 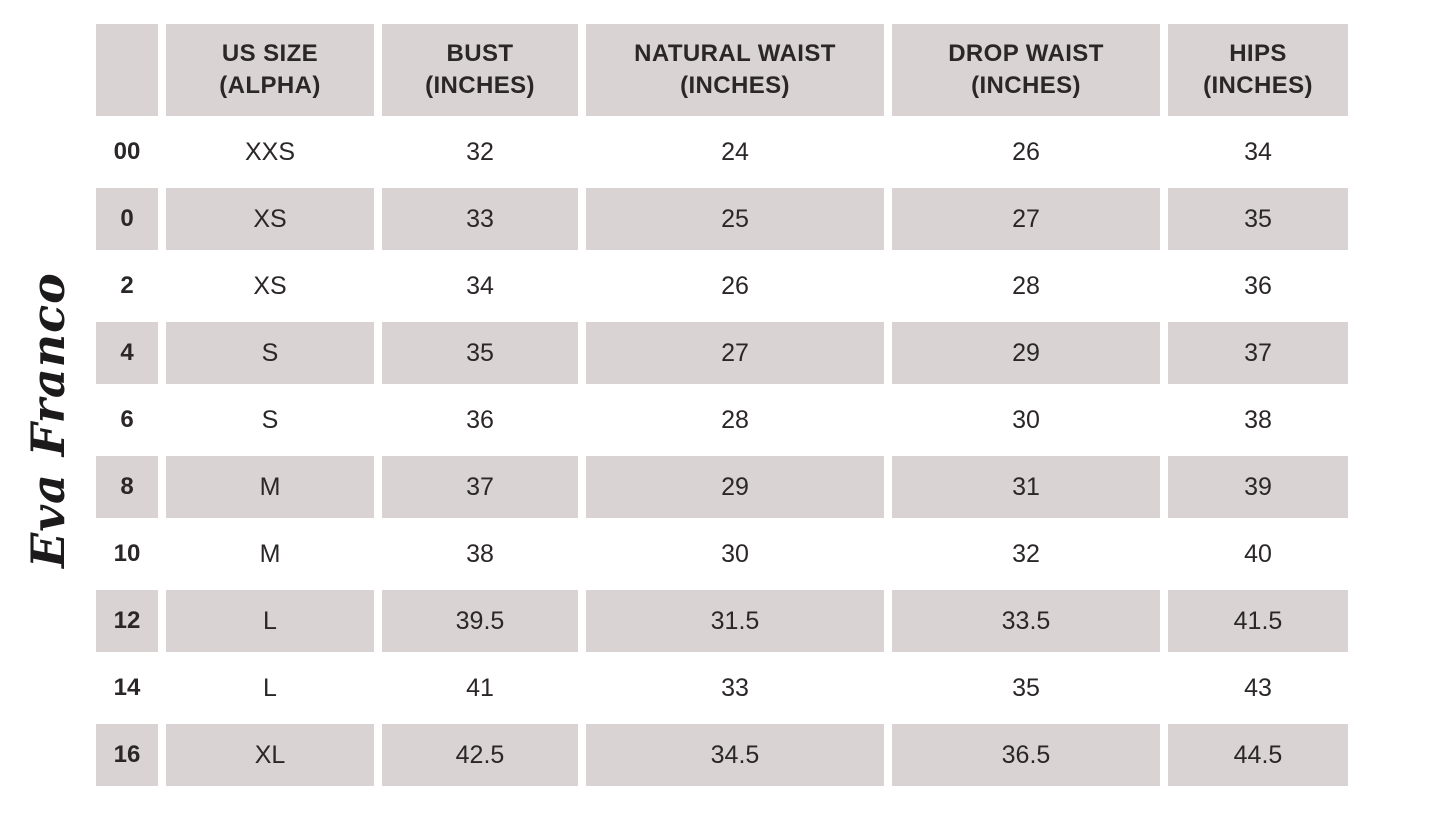 I want to click on cell-drop-waist: 36.5, so click(x=1026, y=755).